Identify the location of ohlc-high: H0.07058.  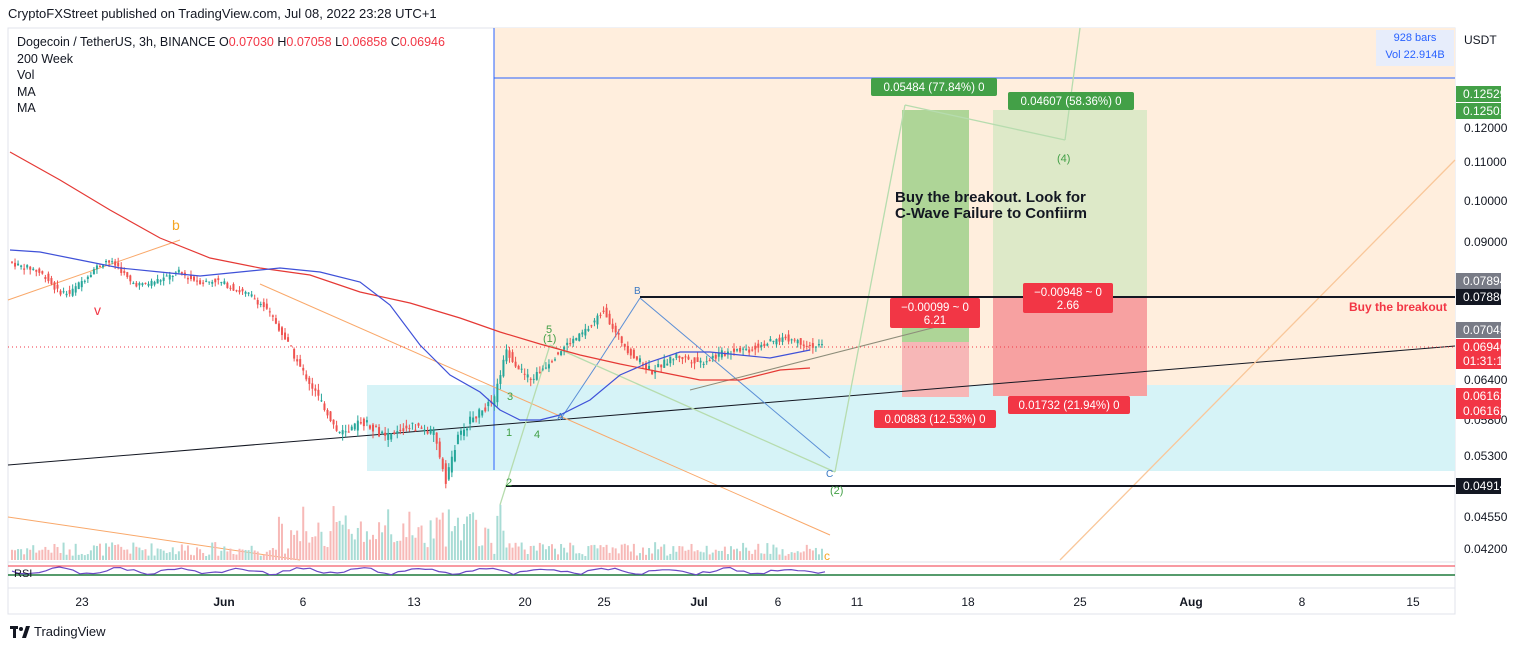
(304, 42).